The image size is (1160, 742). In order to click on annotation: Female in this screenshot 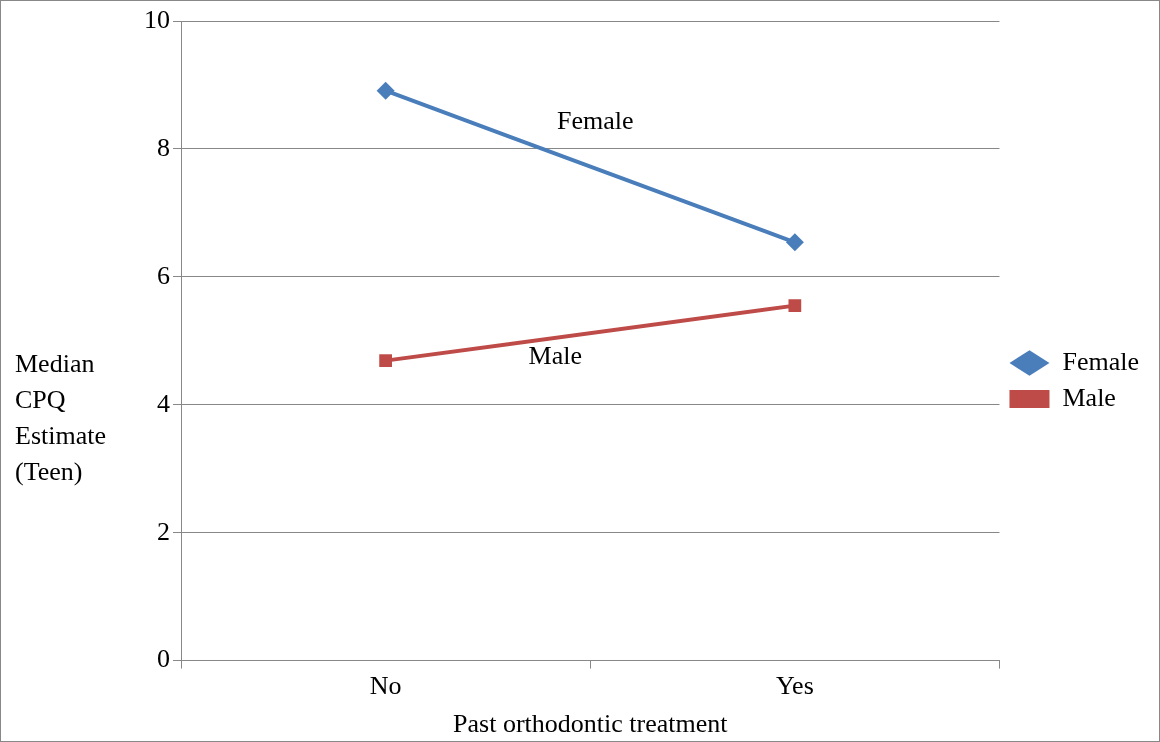, I will do `click(595, 121)`.